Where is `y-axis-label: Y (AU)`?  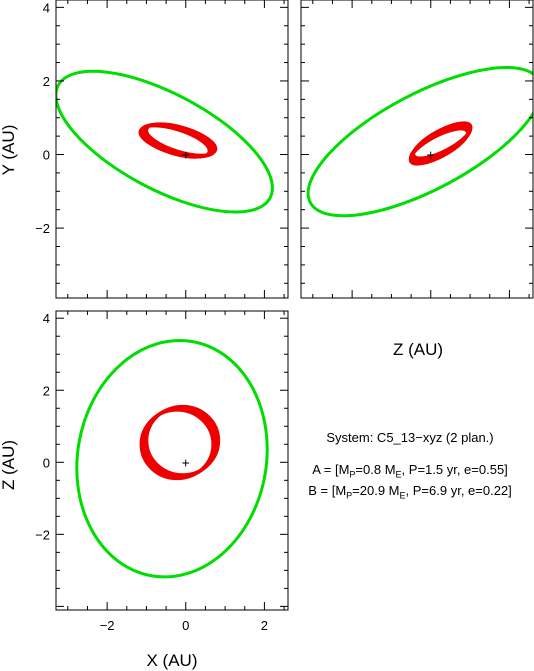 y-axis-label: Y (AU) is located at coordinates (9, 150).